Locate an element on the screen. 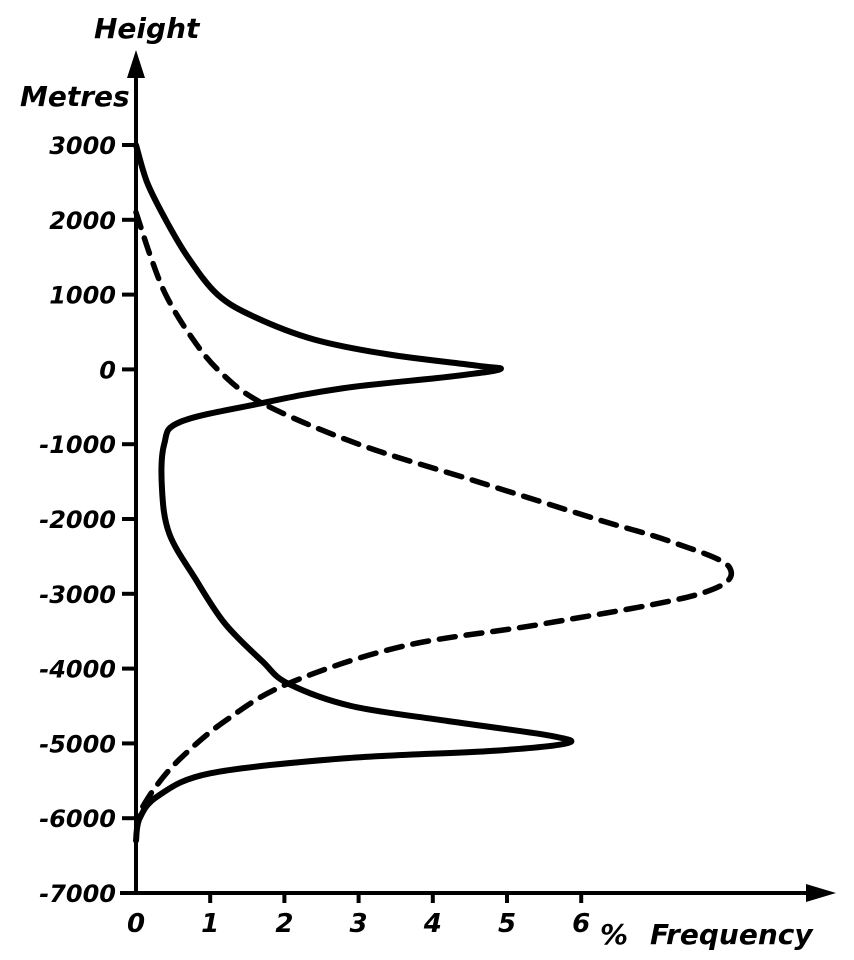 The height and width of the screenshot is (960, 854). y-tick-label: -7000 is located at coordinates (77, 894).